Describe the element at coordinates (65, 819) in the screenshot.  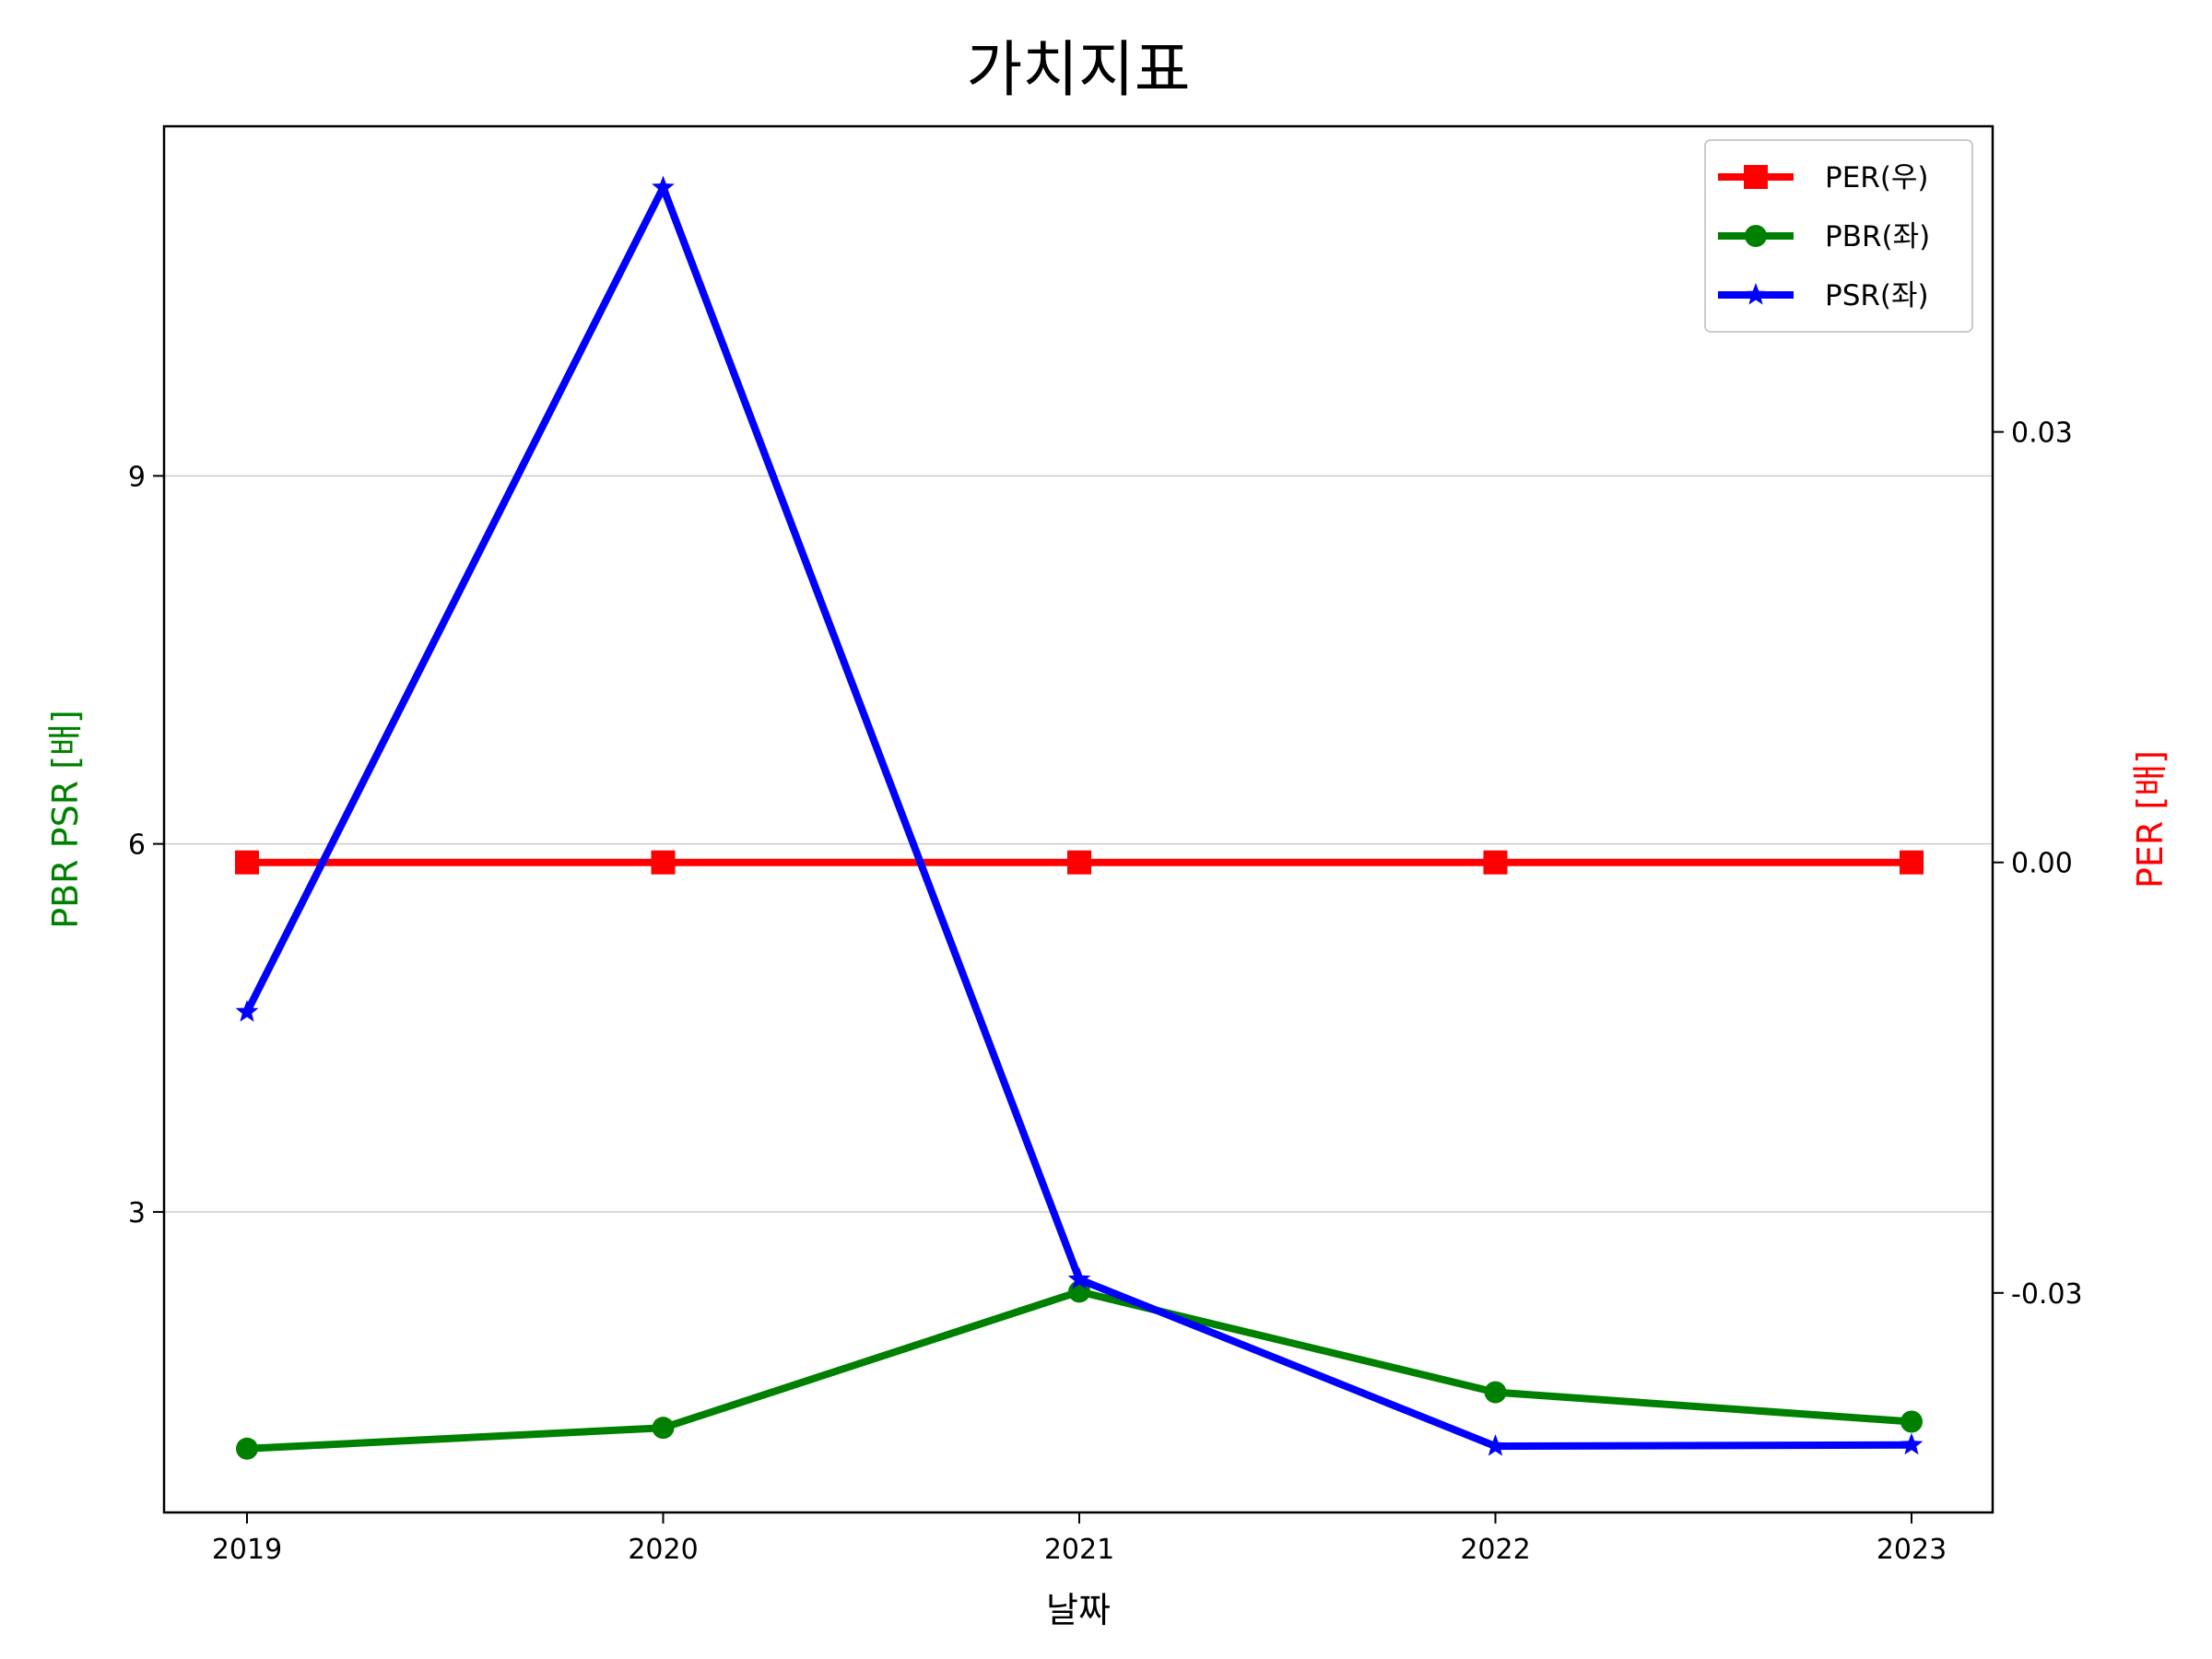
I see `left-y-axis-title: PBR PSR [배]` at that location.